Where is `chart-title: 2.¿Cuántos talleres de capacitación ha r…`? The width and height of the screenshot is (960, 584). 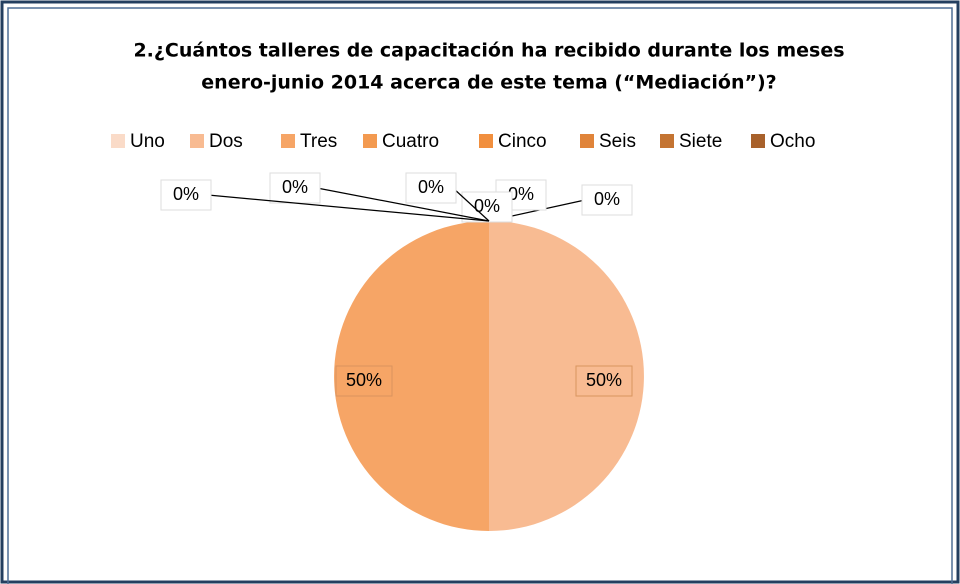
chart-title: 2.¿Cuántos talleres de capacitación ha r… is located at coordinates (488, 51).